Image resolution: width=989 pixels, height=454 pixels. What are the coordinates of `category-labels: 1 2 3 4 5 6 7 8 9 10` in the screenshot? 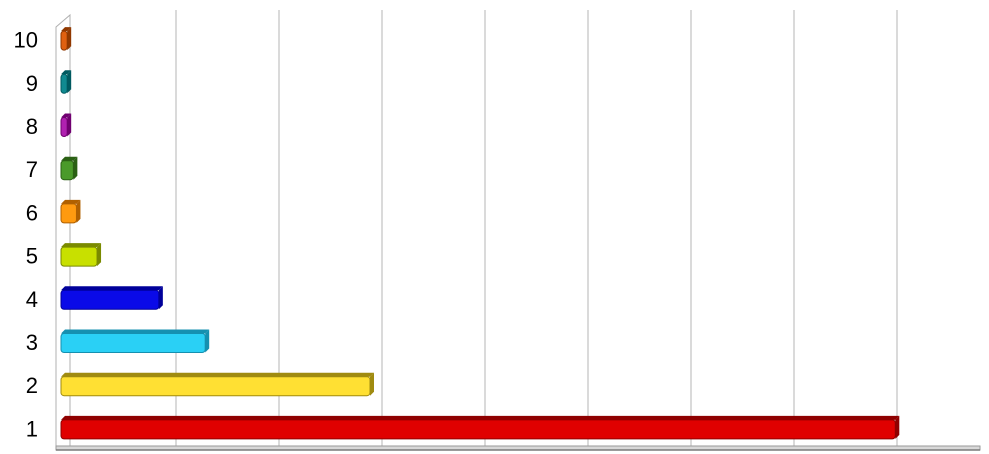 It's located at (26, 235).